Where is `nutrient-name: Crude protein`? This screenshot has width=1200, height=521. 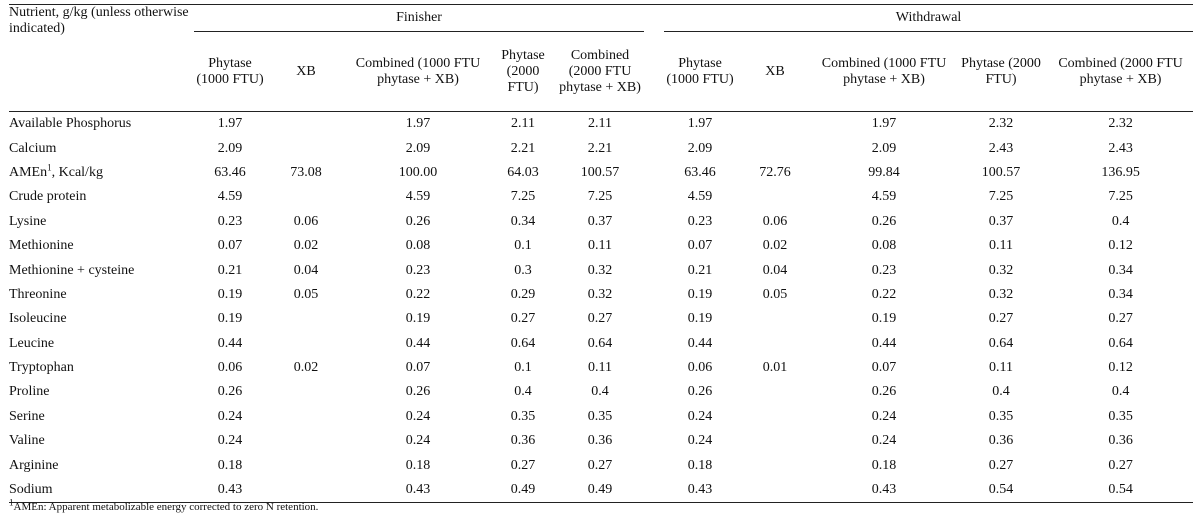
nutrient-name: Crude protein is located at coordinates (48, 197).